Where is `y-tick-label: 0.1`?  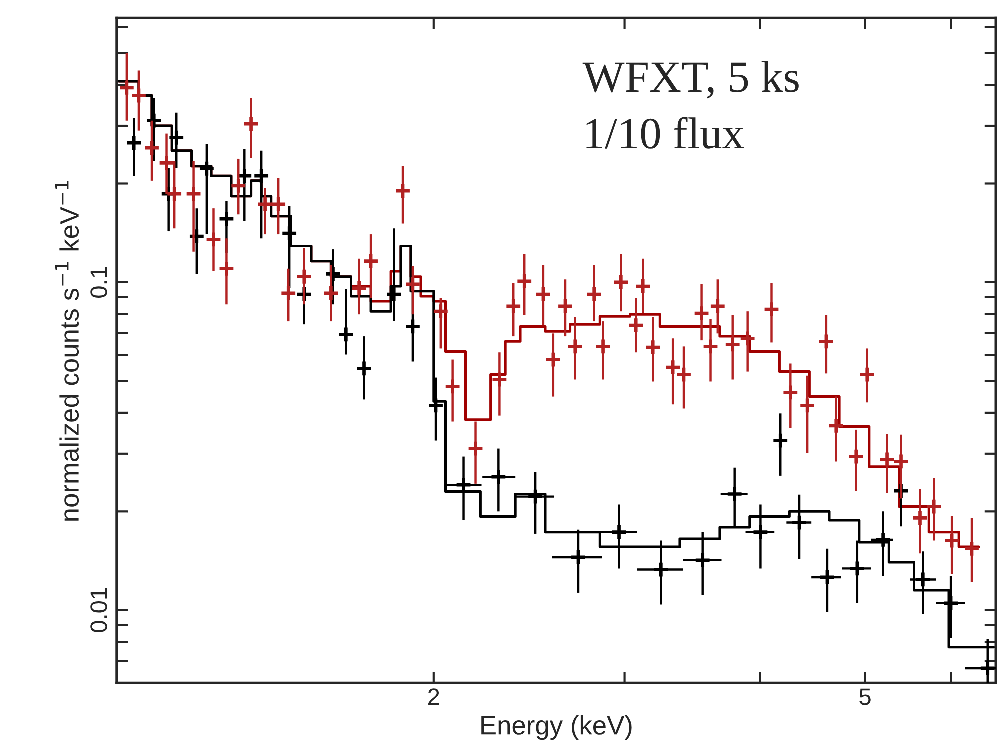 y-tick-label: 0.1 is located at coordinates (99, 282).